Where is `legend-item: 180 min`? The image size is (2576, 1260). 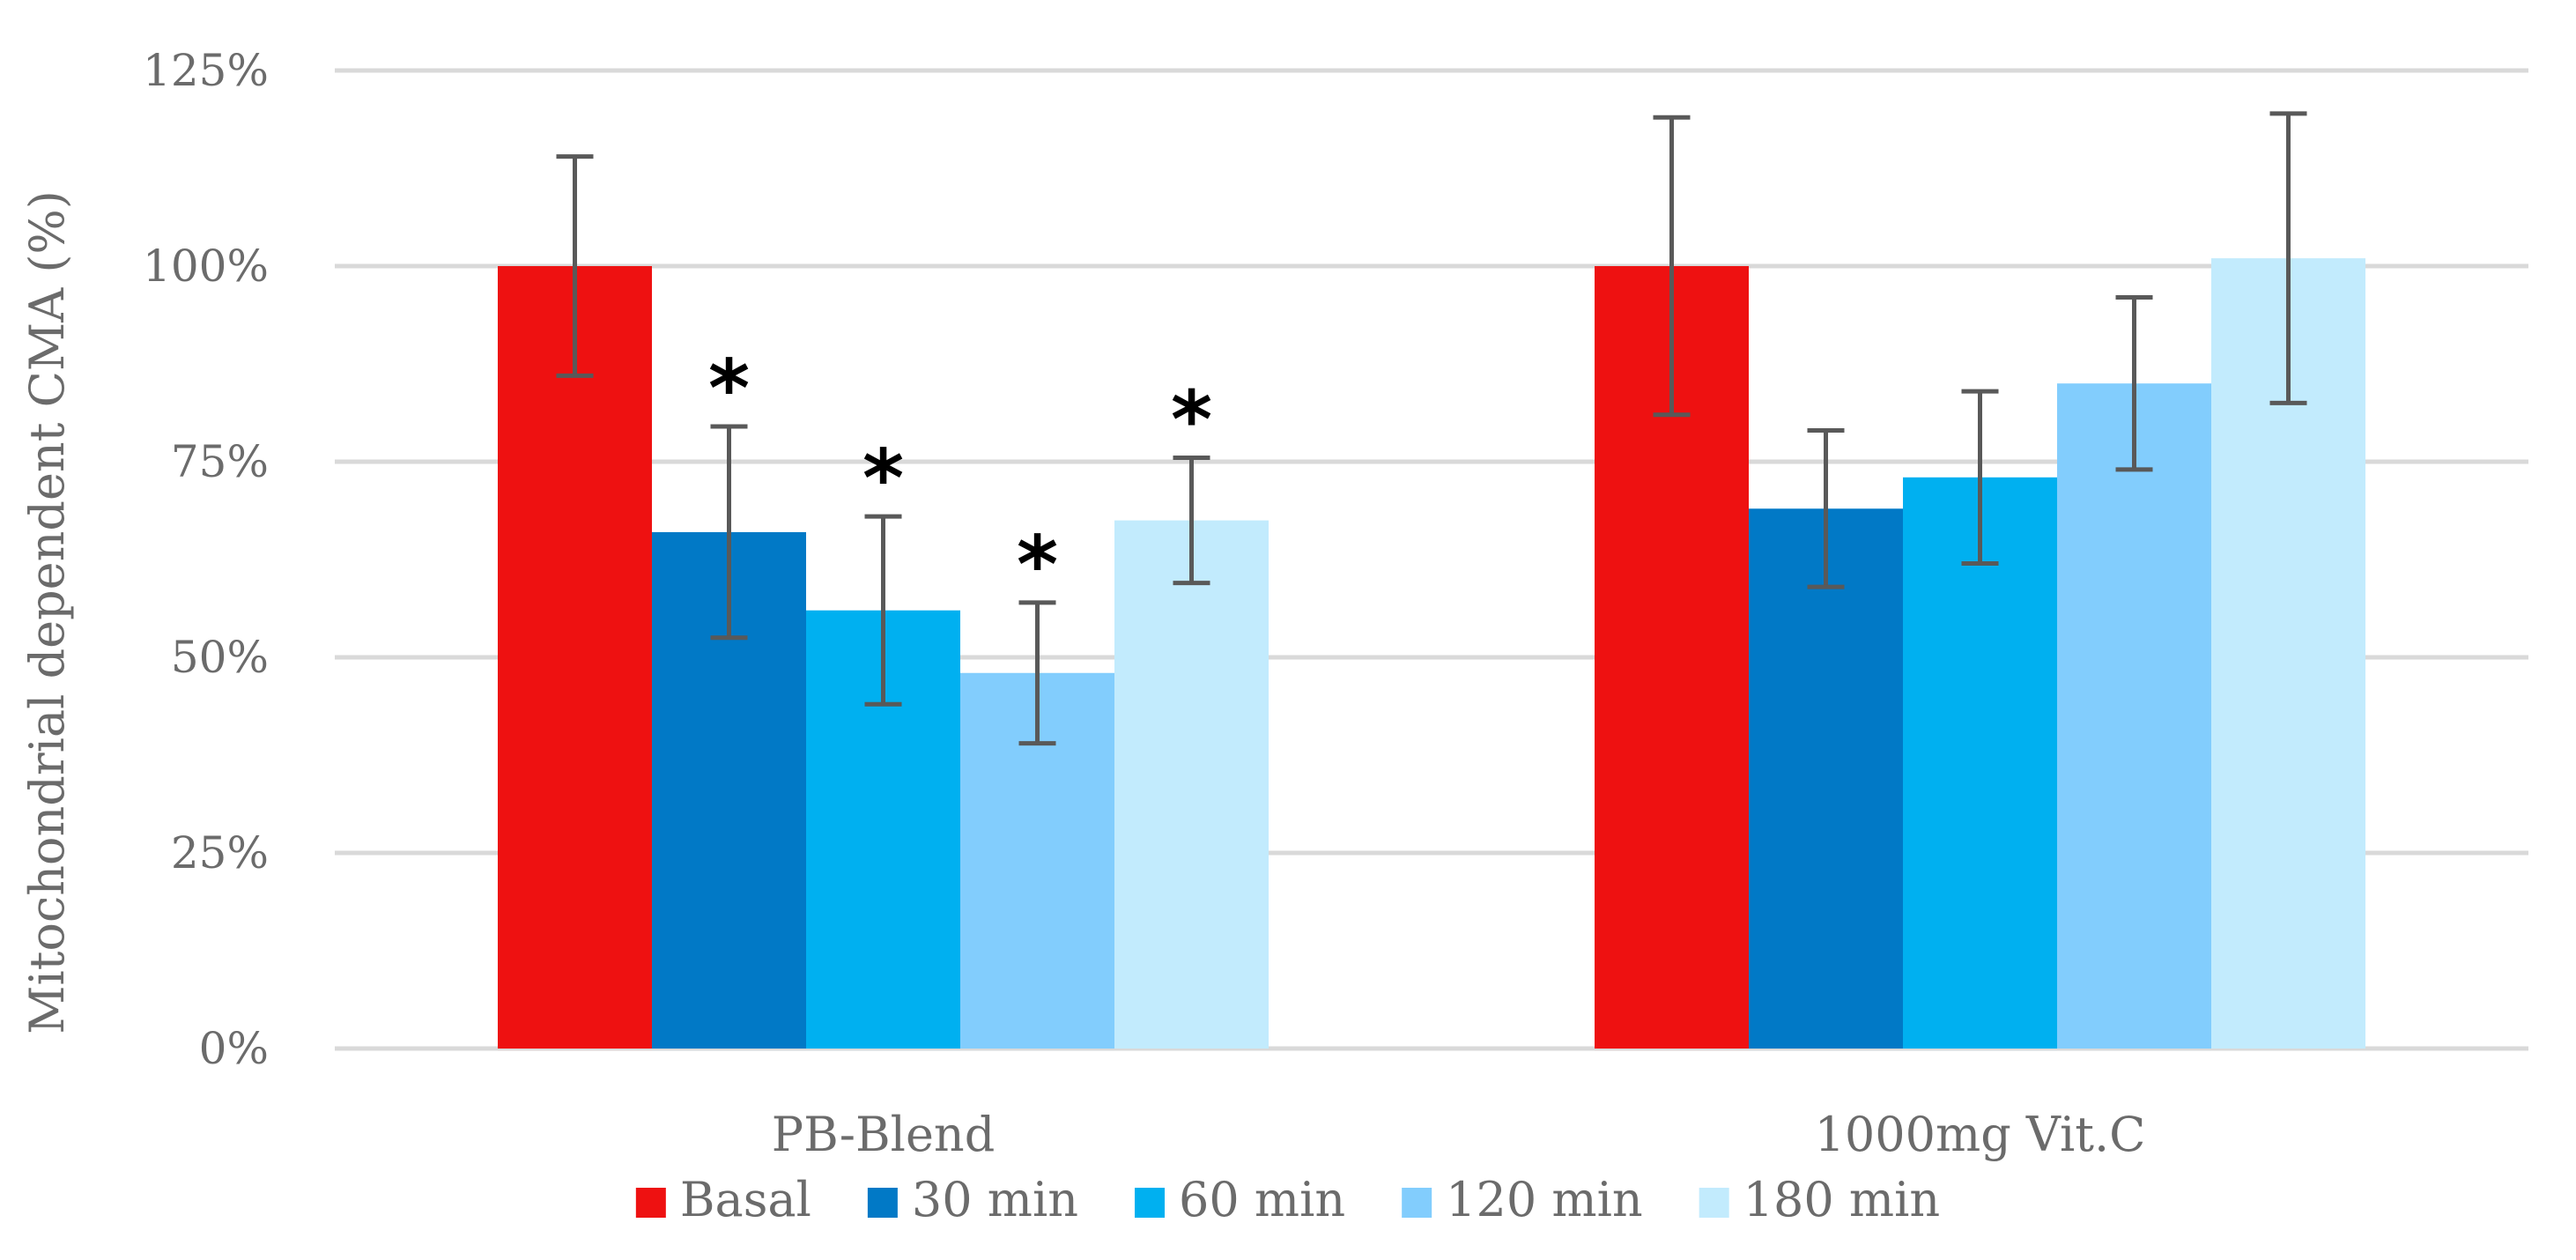
legend-item: 180 min is located at coordinates (1820, 1199).